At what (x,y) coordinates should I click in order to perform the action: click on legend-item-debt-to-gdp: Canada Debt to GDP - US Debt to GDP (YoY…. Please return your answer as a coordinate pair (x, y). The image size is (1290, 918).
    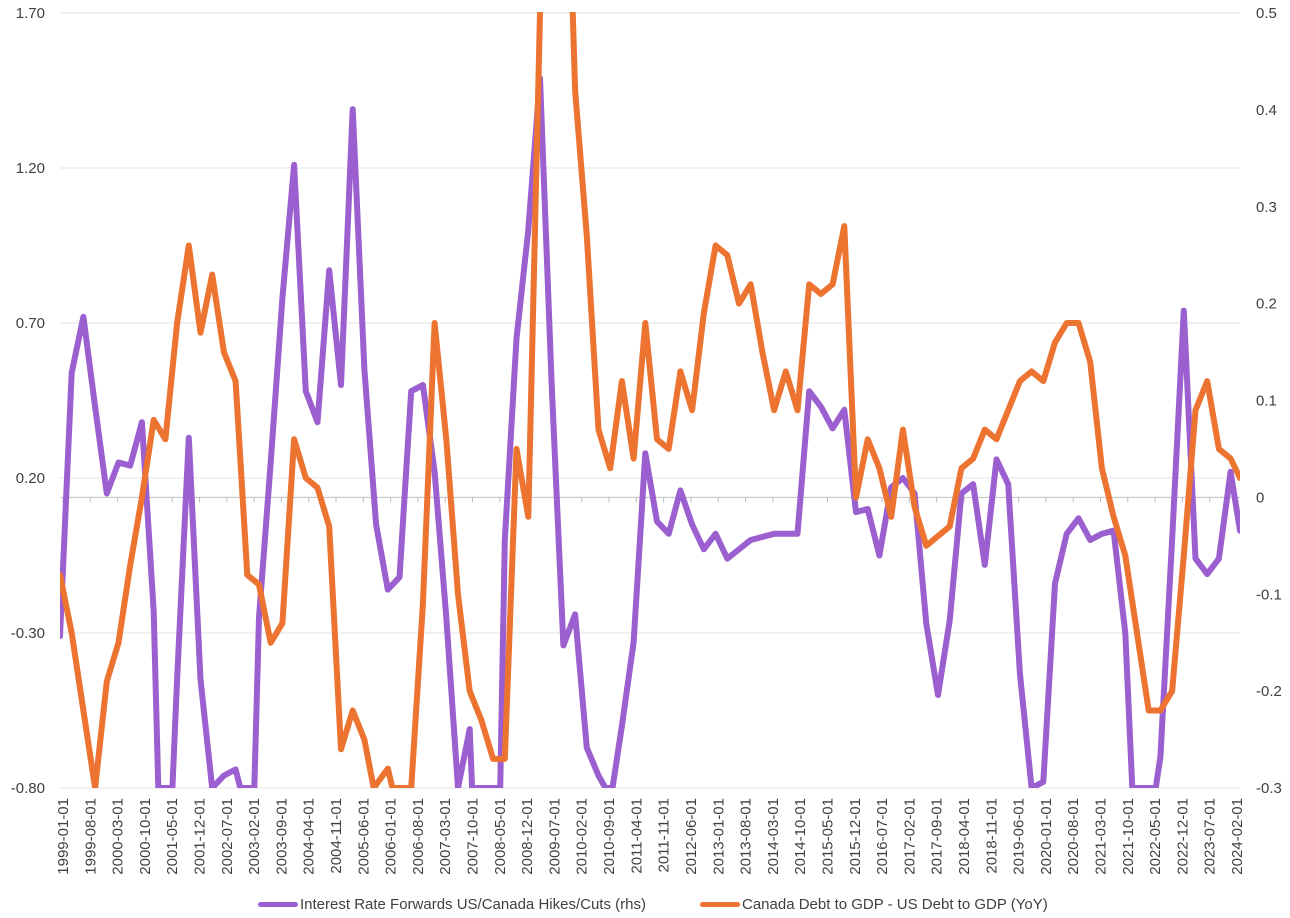
    Looking at the image, I should click on (874, 904).